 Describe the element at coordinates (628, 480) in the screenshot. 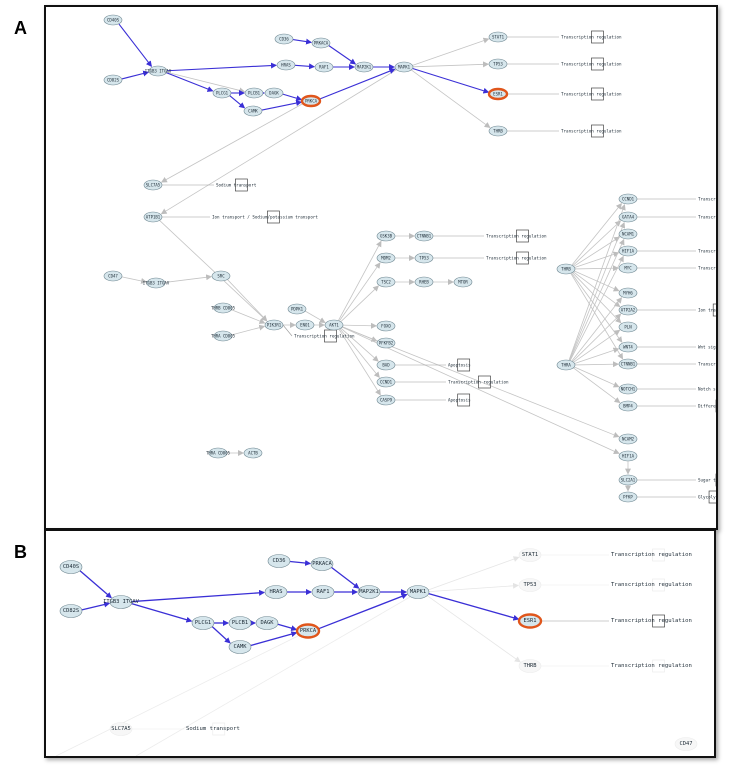

I see `gene-node: SLC2A1` at that location.